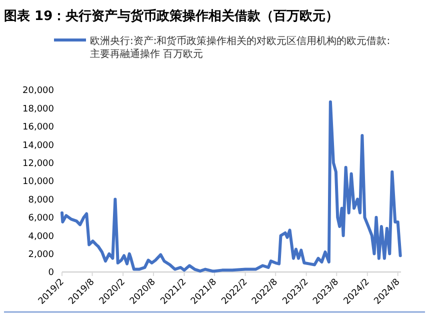 The height and width of the screenshot is (334, 429). I want to click on legend-label: 欧洲央行:资产:和货币政策操作相关的对欧元区信用机构的欧元借款:主要再融通操作 百万欧元, so click(240, 47).